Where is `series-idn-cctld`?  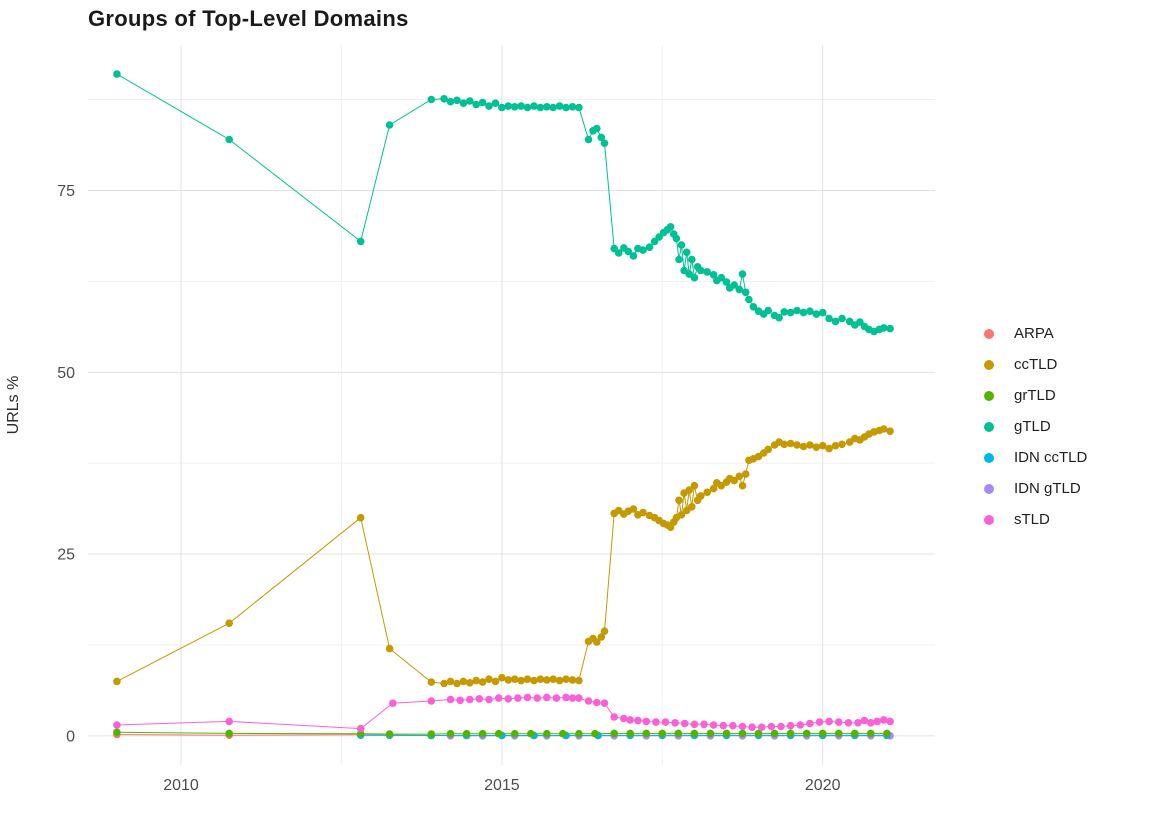
series-idn-cctld is located at coordinates (623, 735).